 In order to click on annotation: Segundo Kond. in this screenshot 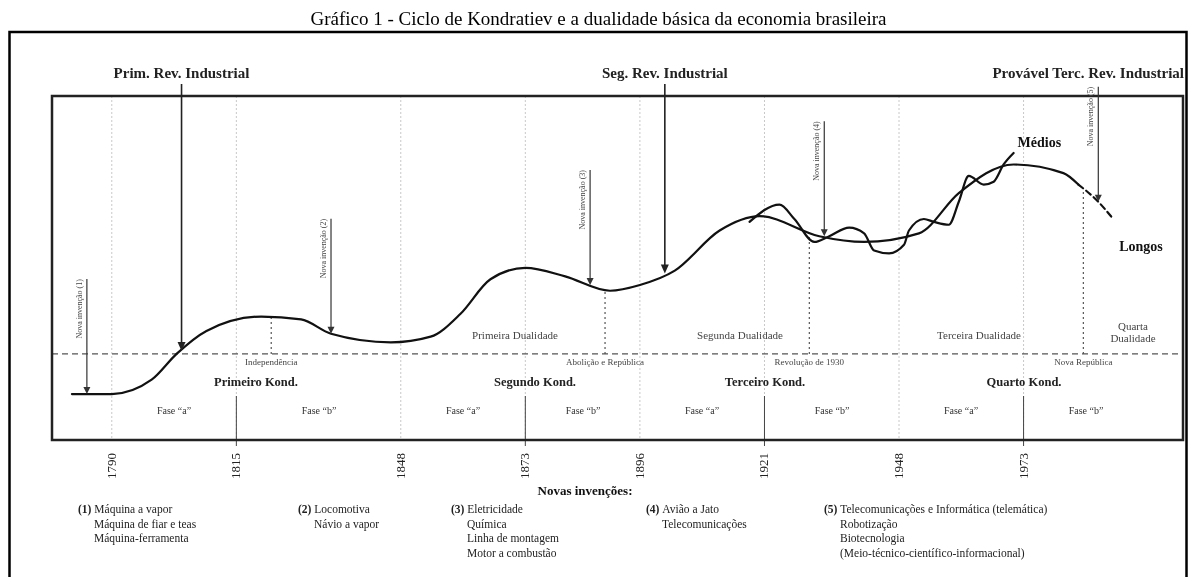, I will do `click(535, 382)`.